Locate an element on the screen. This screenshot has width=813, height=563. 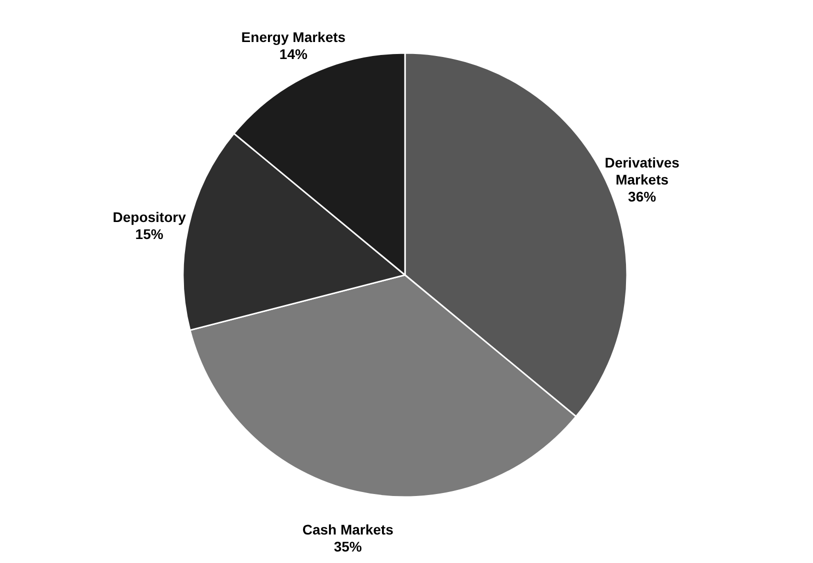
slice-label: Depository is located at coordinates (149, 216).